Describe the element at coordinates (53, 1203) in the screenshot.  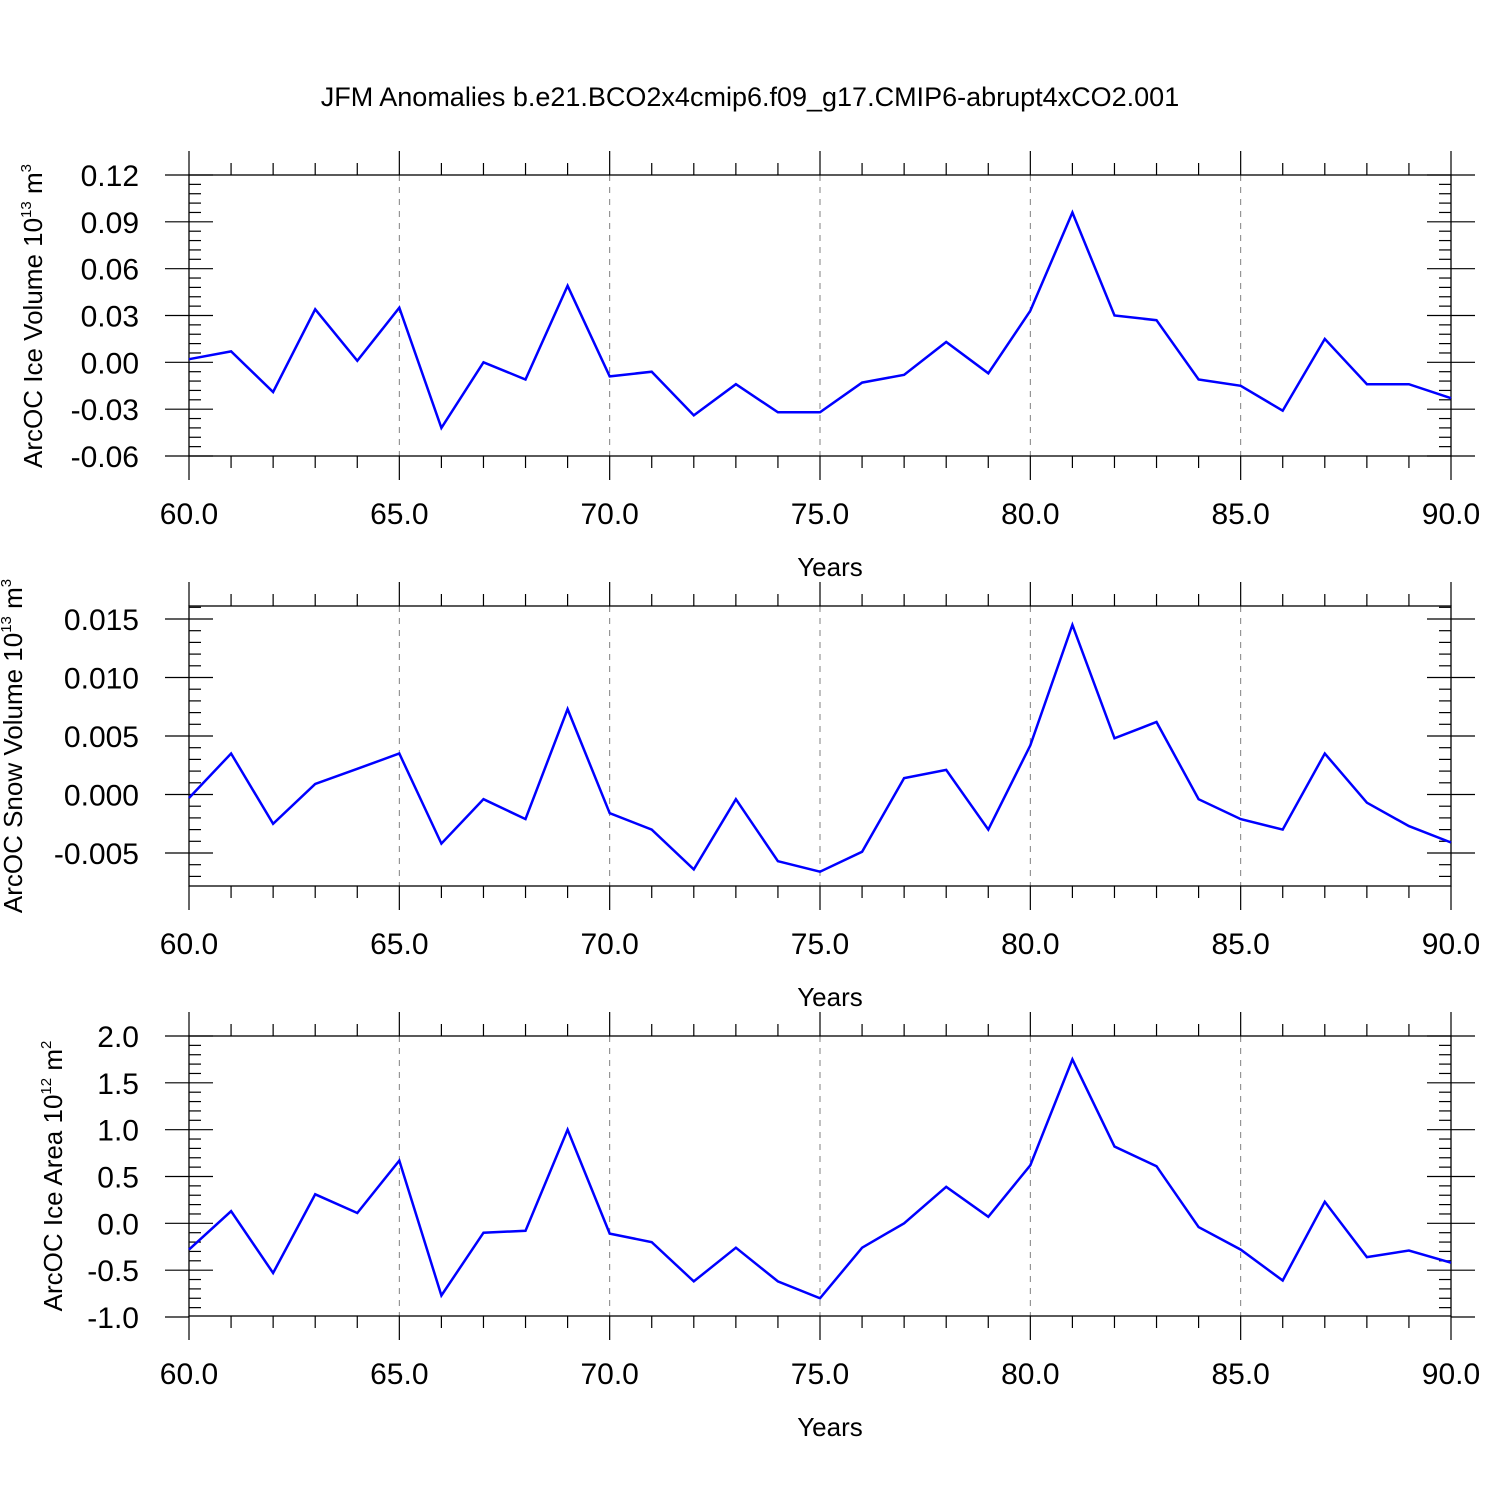
I see `y-axis-title-main: ArcOC Ice Area 10` at that location.